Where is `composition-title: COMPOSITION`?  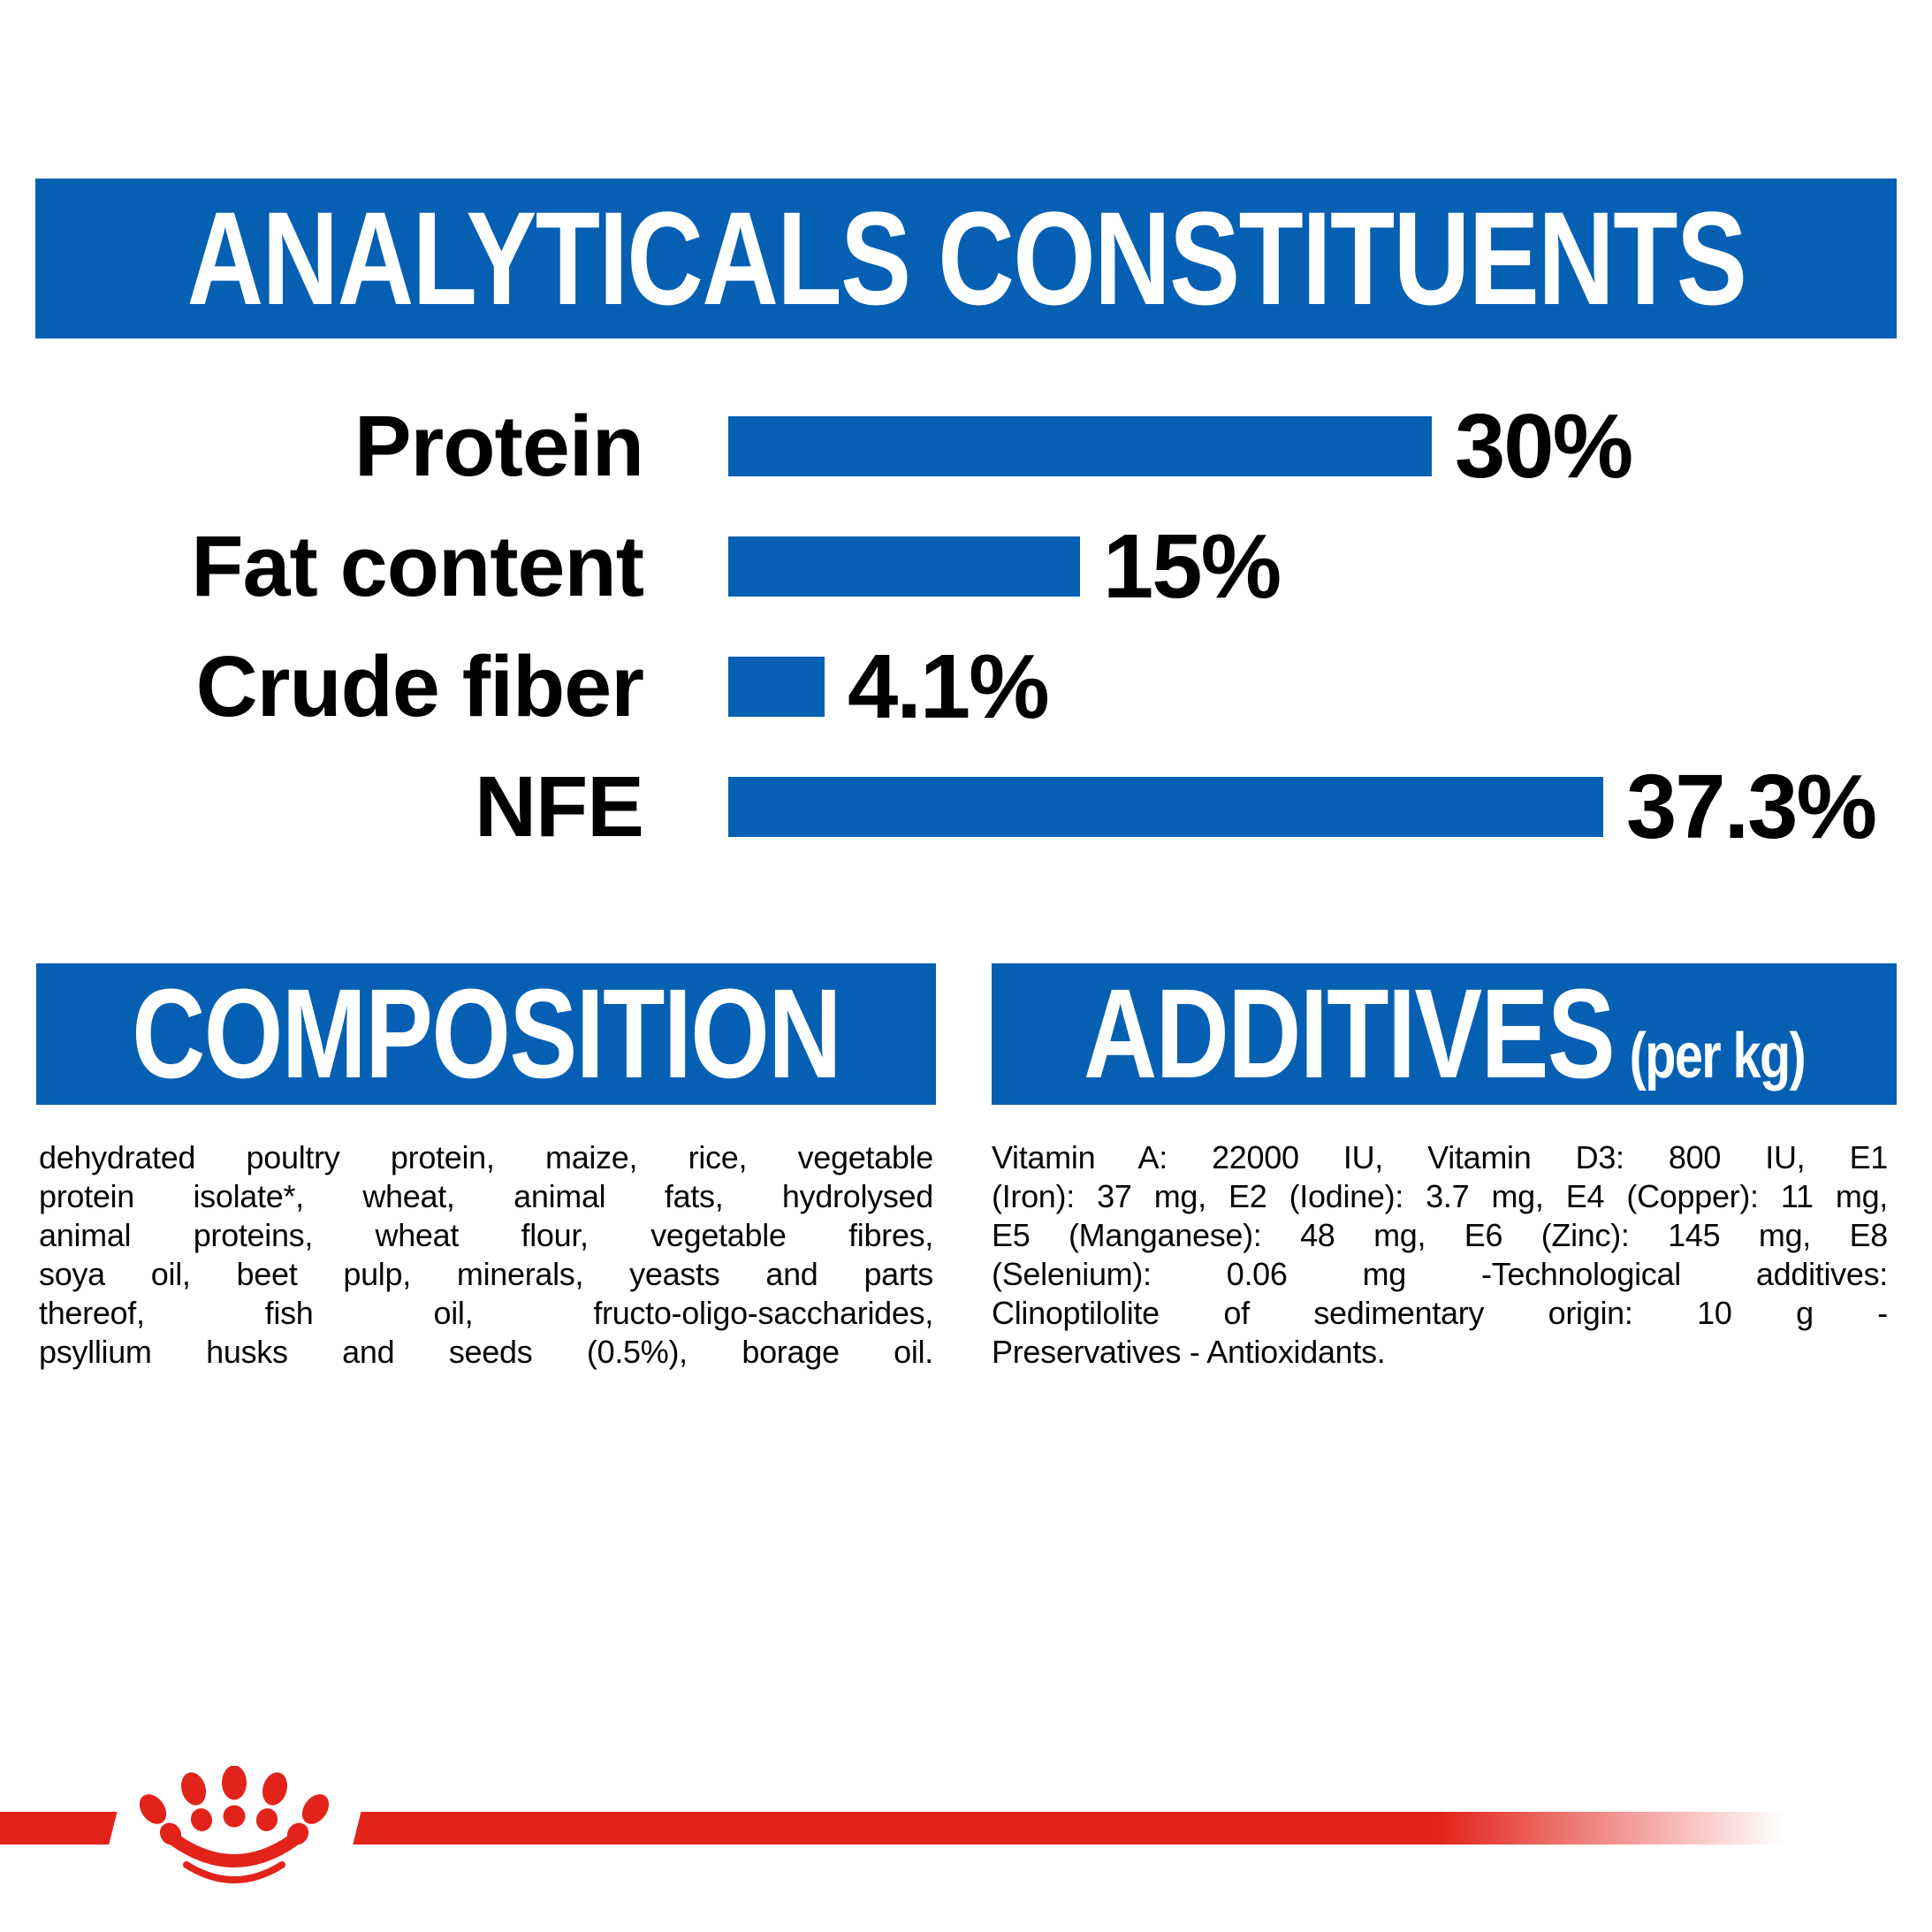 composition-title: COMPOSITION is located at coordinates (487, 1034).